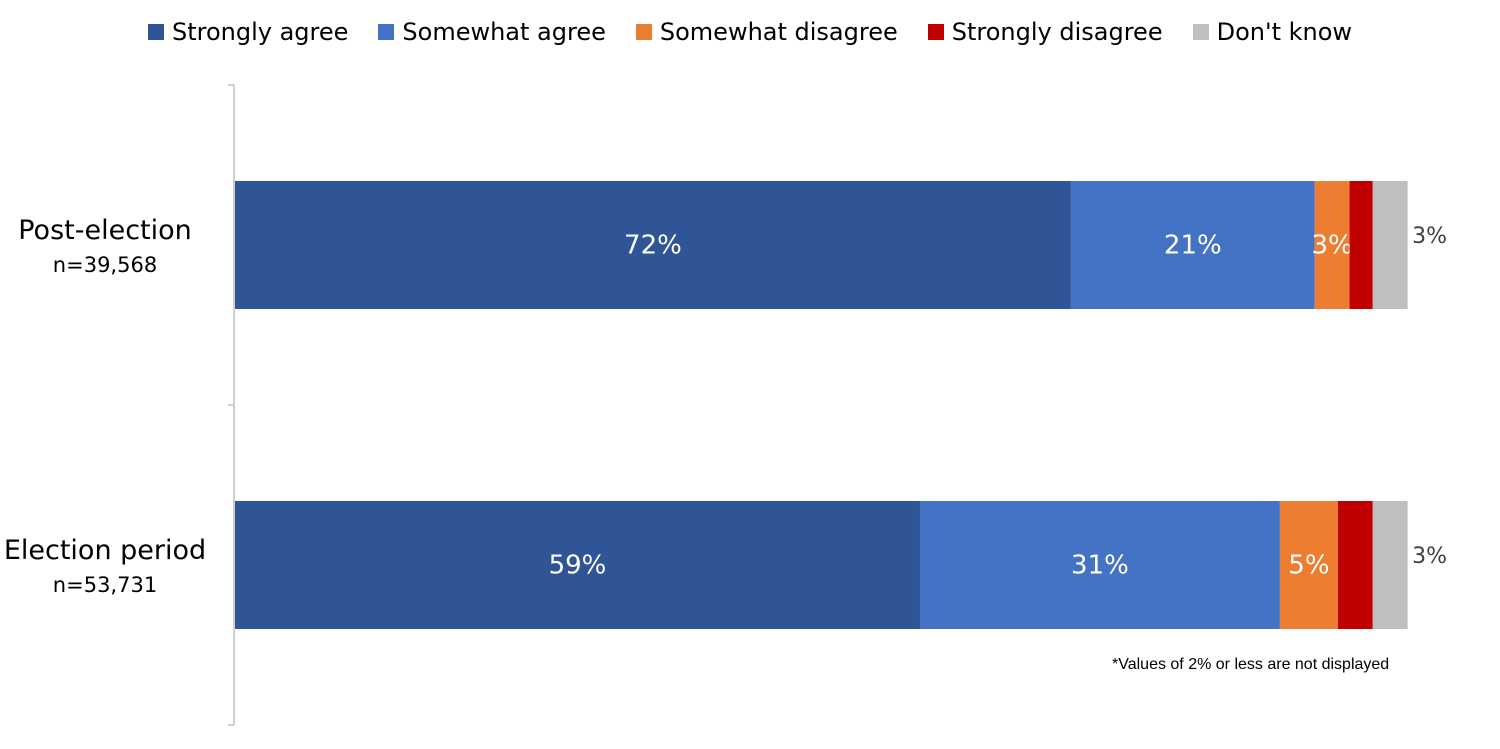 The height and width of the screenshot is (749, 1500). Describe the element at coordinates (778, 32) in the screenshot. I see `legend-label: Somewhat disagree` at that location.